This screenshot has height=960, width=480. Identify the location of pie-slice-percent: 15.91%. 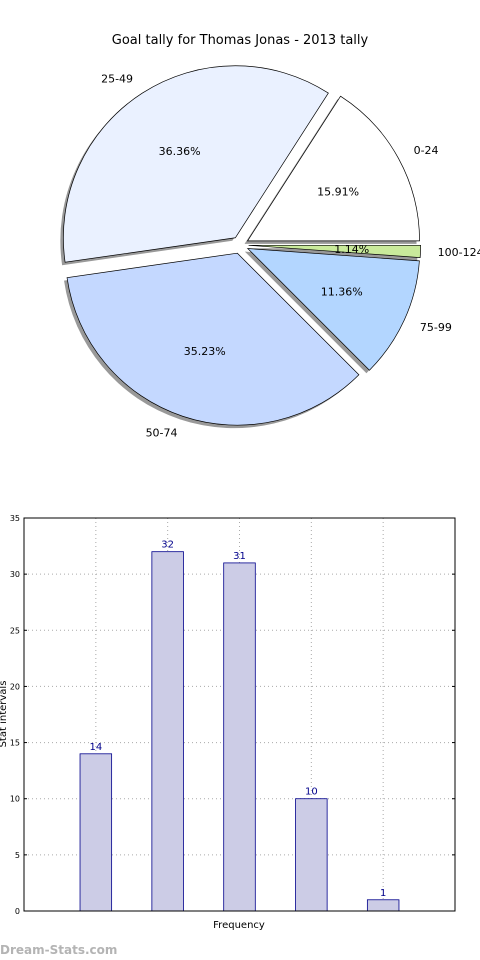
(338, 191).